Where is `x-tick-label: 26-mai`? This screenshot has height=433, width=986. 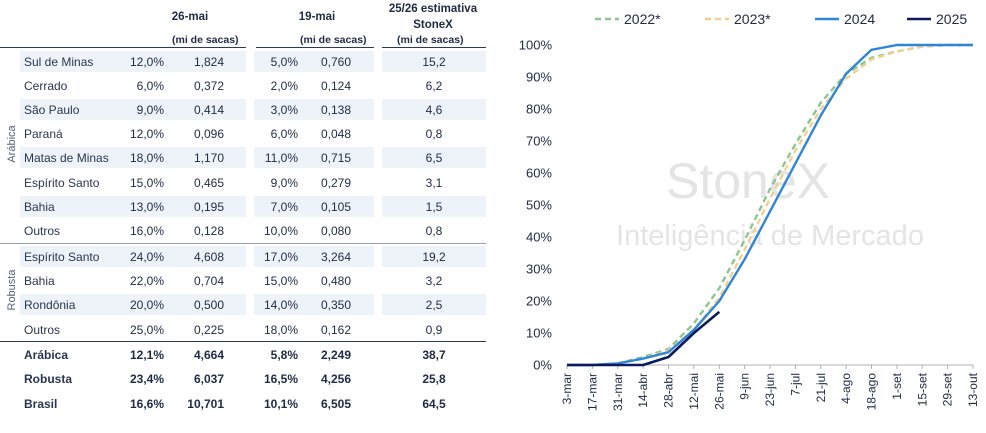
x-tick-label: 26-mai is located at coordinates (719, 391).